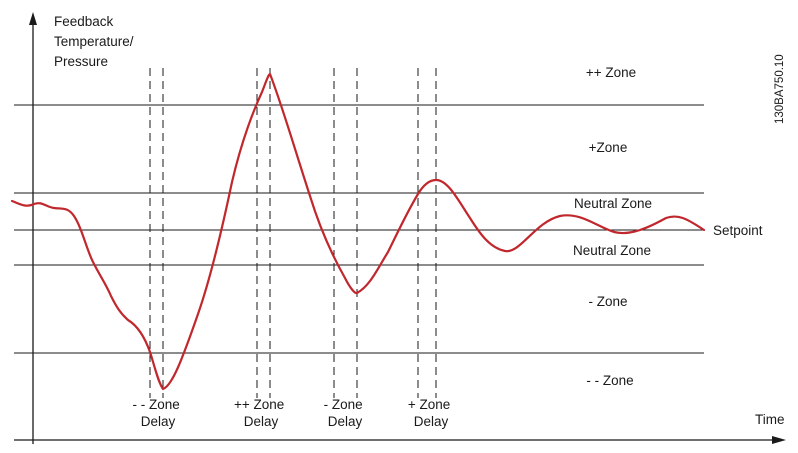  What do you see at coordinates (780, 89) in the screenshot?
I see `document-code: 130BA750.10` at bounding box center [780, 89].